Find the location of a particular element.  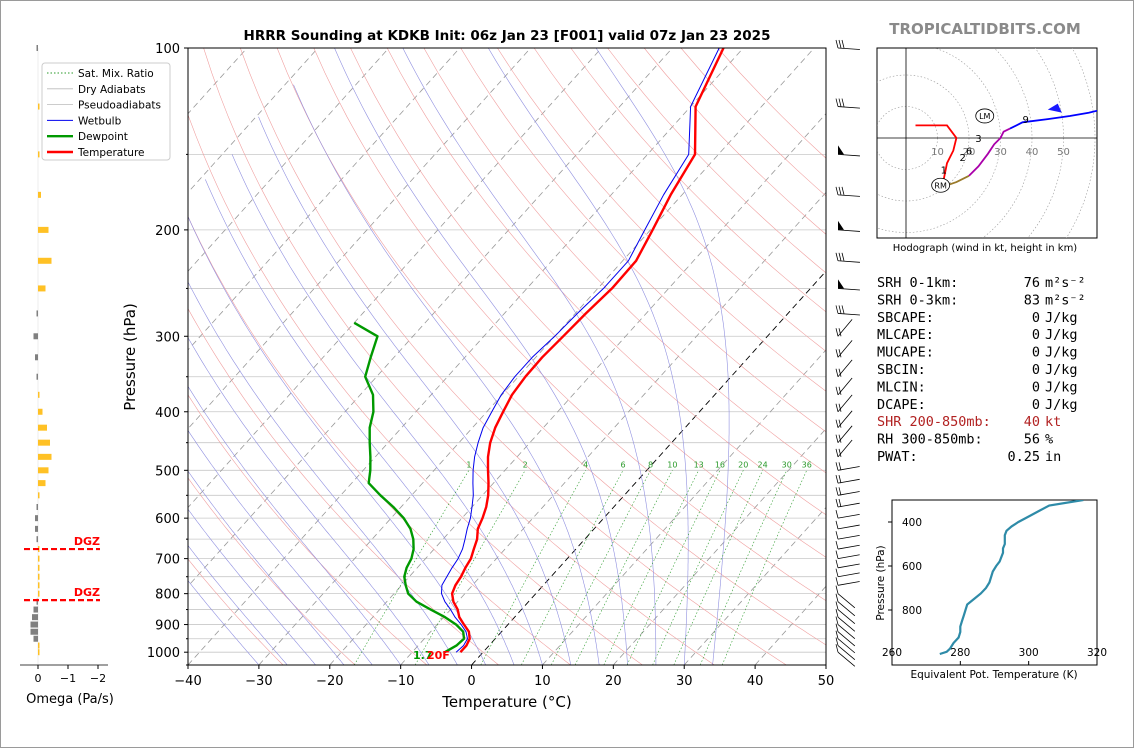

mixing-ratio-label: 24 is located at coordinates (763, 464).